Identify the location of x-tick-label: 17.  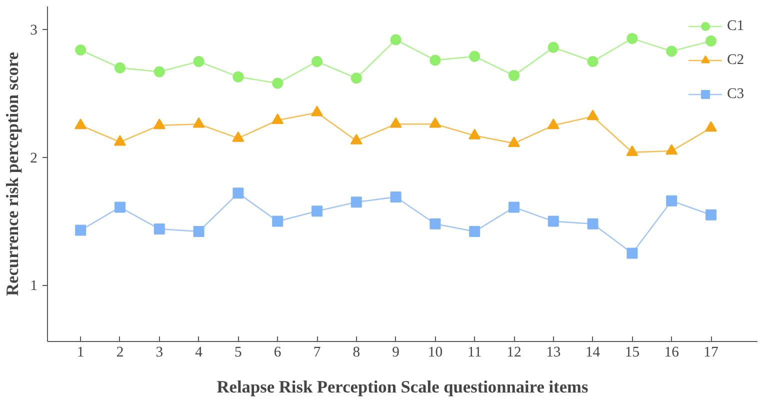
(711, 352).